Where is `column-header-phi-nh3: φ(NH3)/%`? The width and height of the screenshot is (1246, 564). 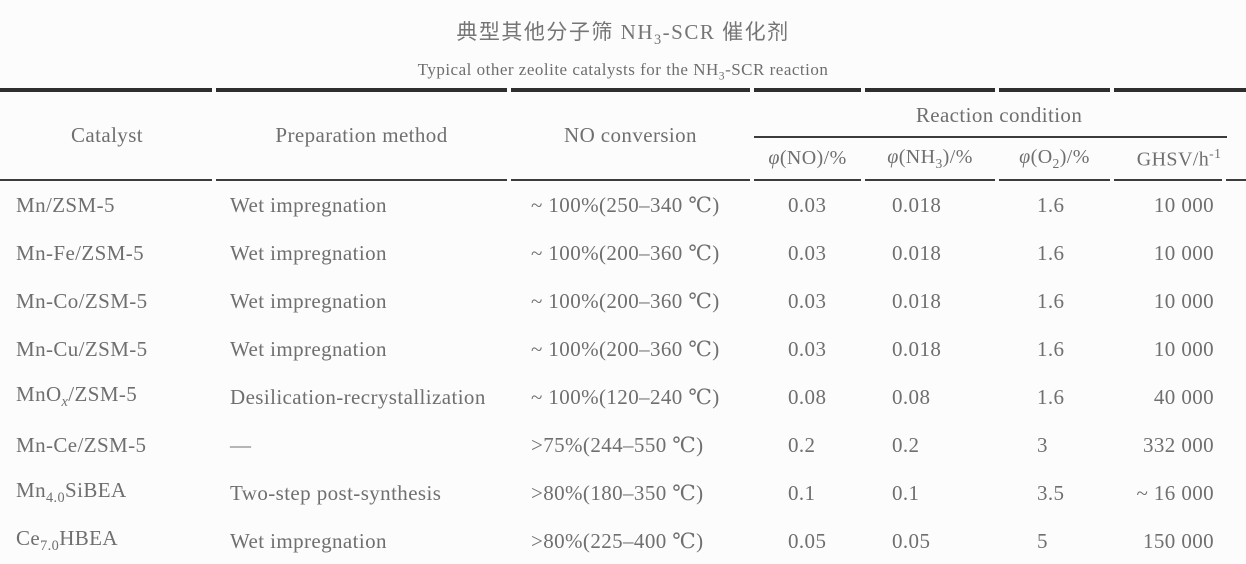
column-header-phi-nh3: φ(NH3)/% is located at coordinates (930, 158).